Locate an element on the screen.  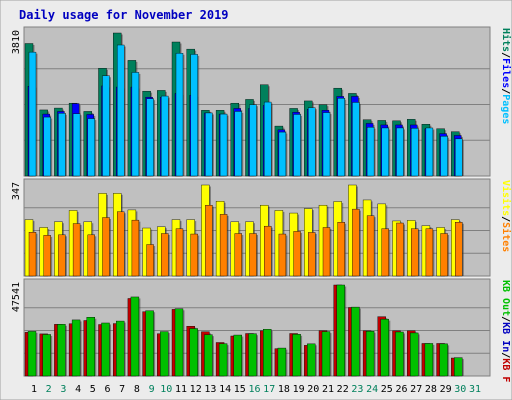
legend: KB Out/KB In/KB F is located at coordinates (505, 331).